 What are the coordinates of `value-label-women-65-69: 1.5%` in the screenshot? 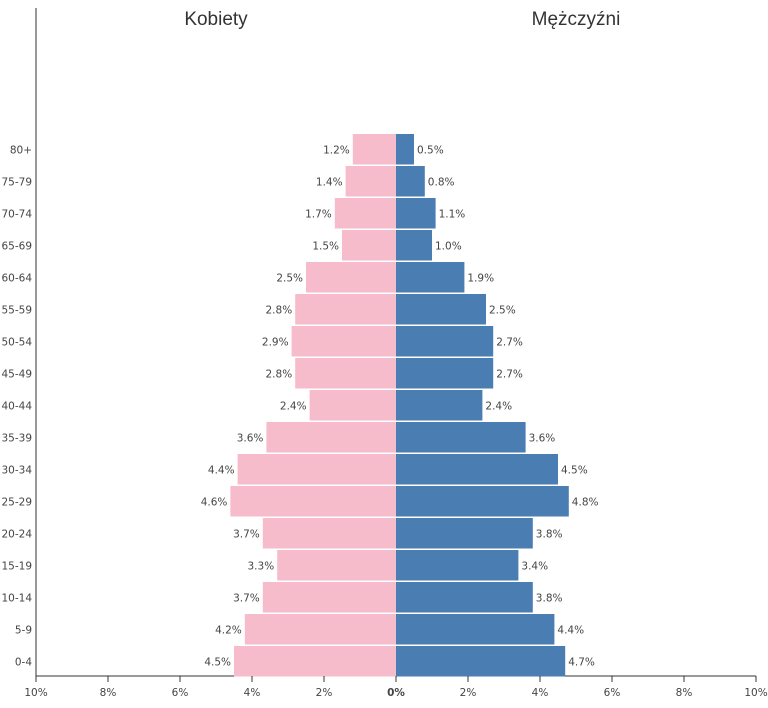 It's located at (325, 246).